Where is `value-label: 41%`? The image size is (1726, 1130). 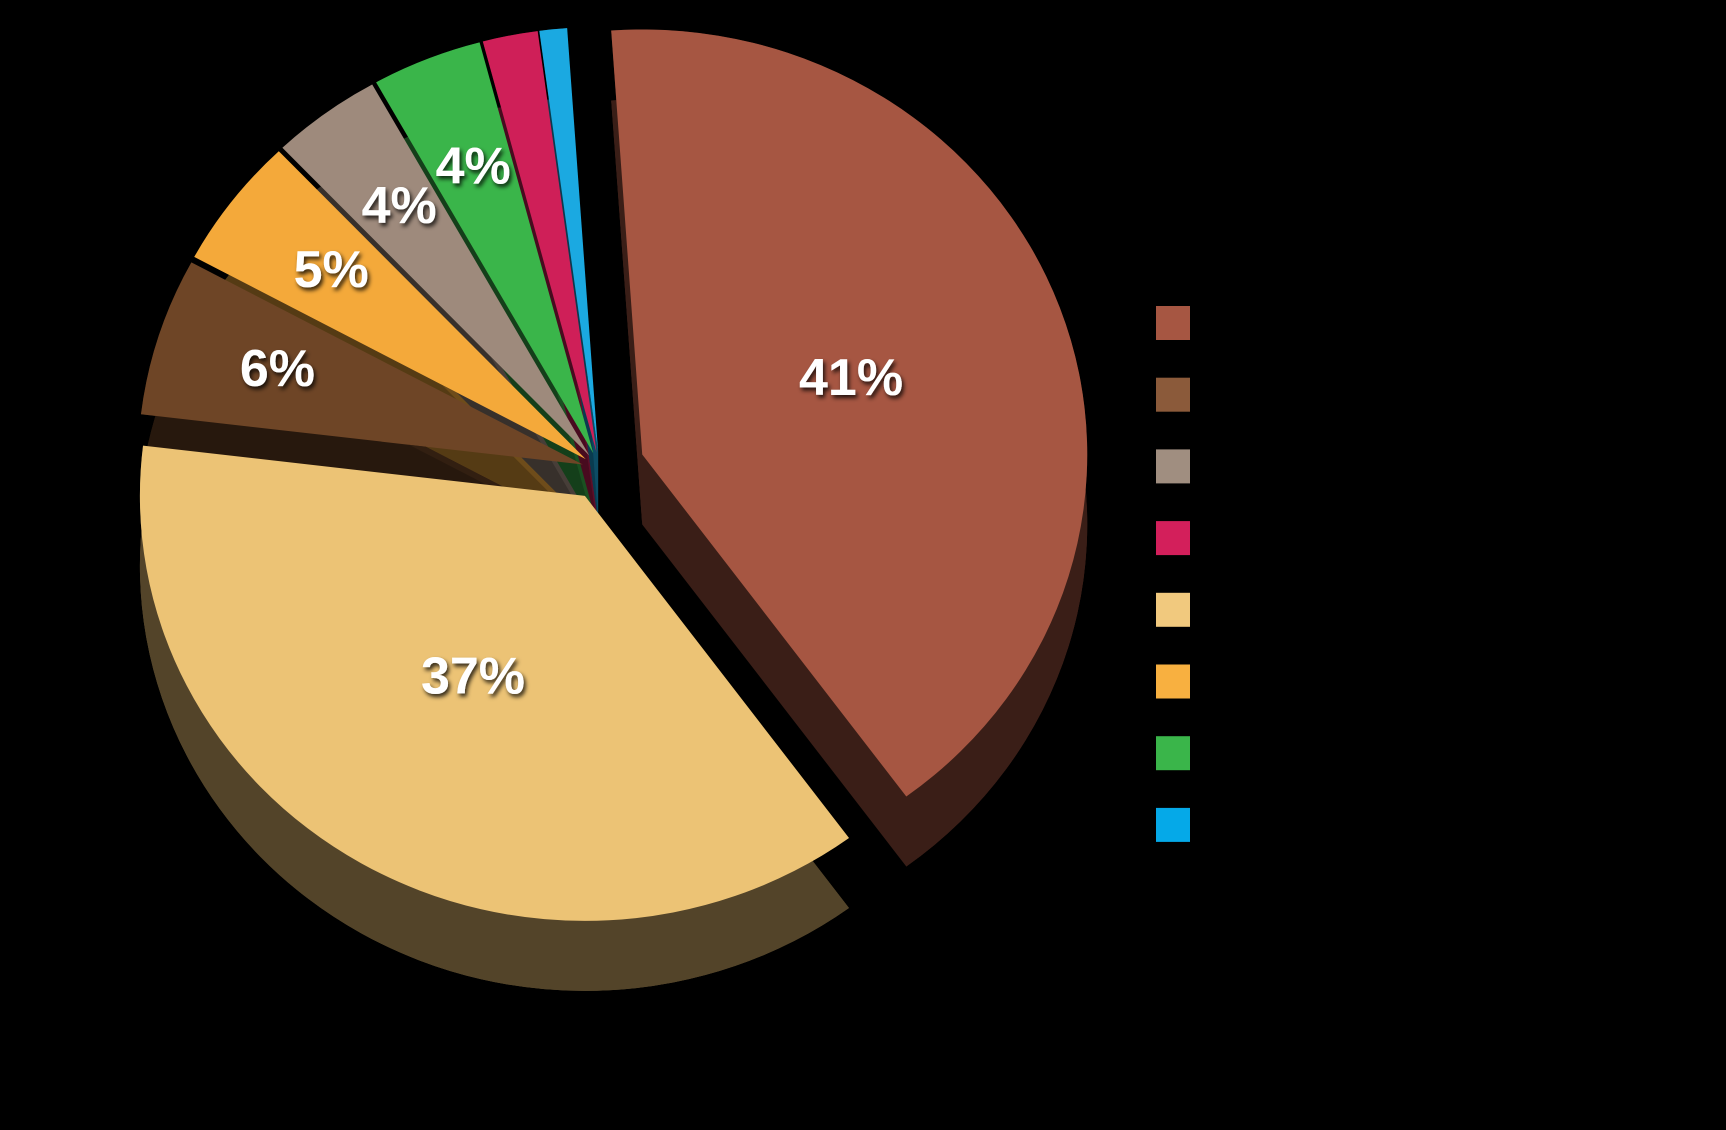
value-label: 41% is located at coordinates (851, 378).